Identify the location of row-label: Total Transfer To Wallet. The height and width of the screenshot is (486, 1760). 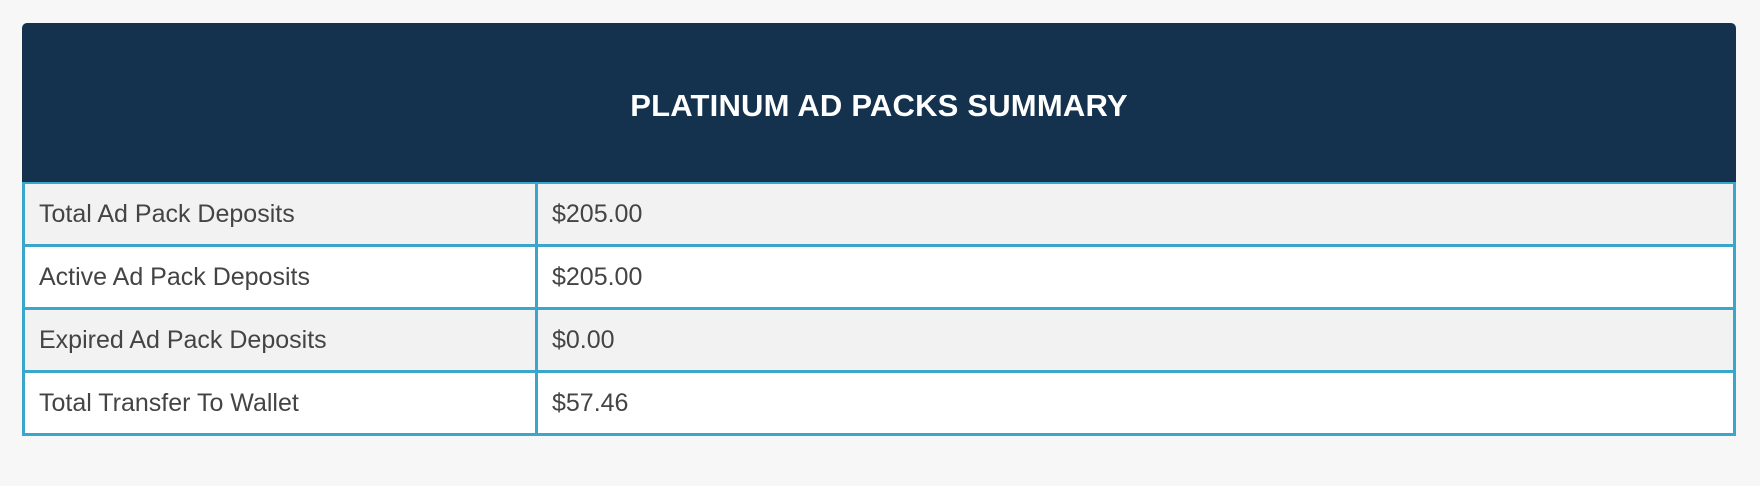
(280, 403).